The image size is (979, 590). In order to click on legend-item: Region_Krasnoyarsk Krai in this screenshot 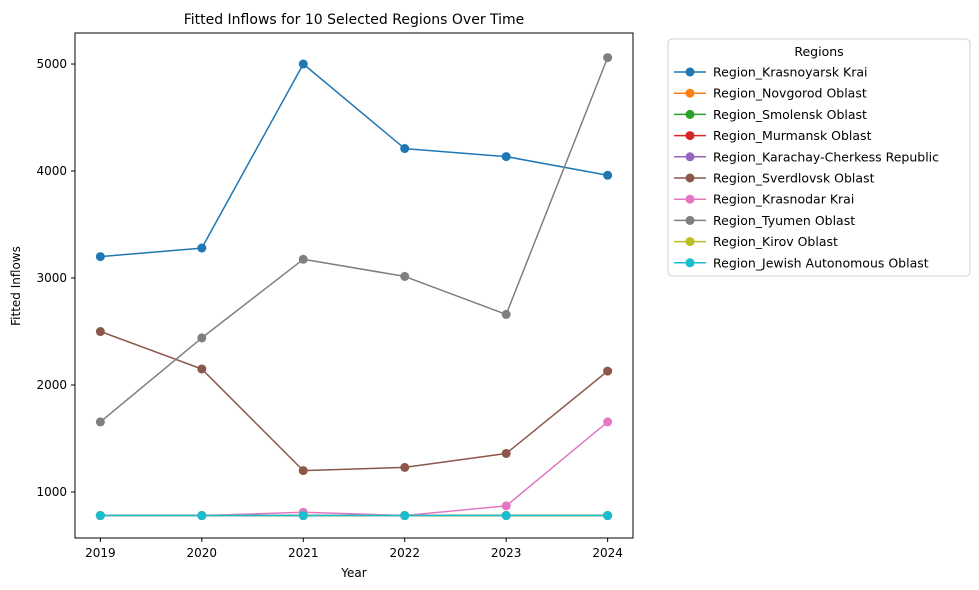, I will do `click(771, 72)`.